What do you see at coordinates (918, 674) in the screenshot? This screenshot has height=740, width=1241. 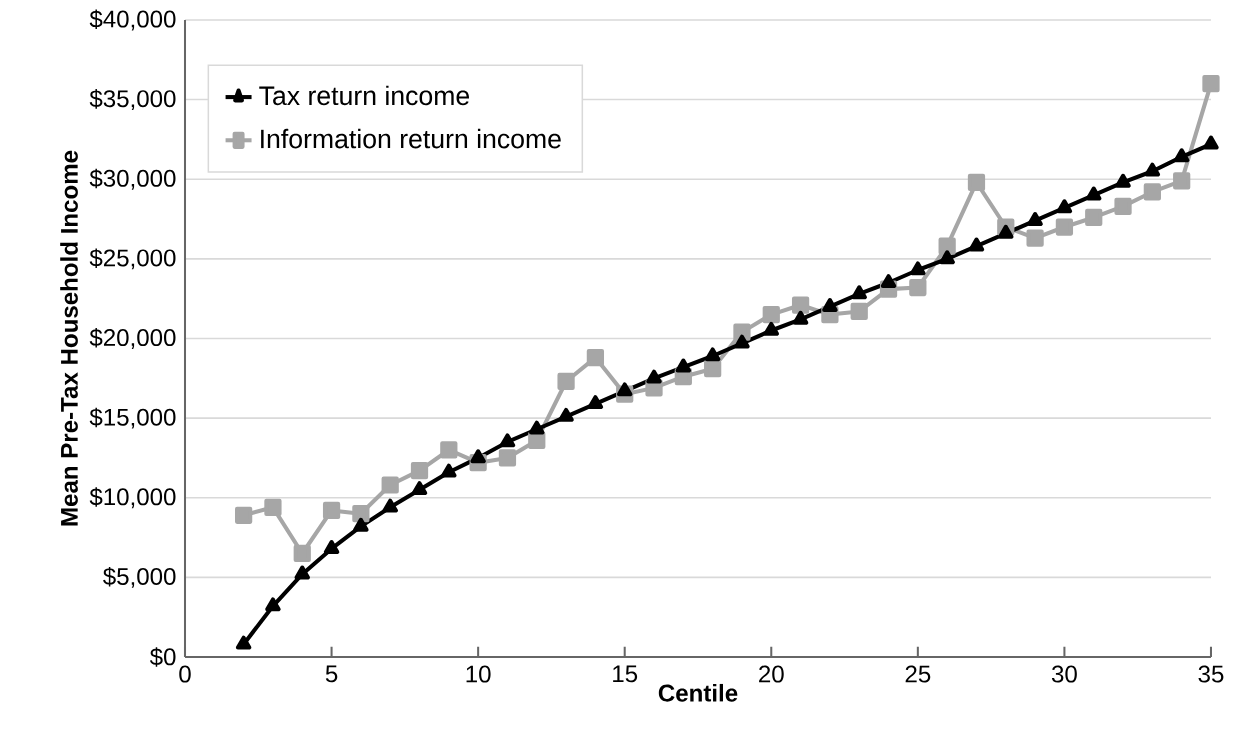 I see `x-tick-label: 25` at bounding box center [918, 674].